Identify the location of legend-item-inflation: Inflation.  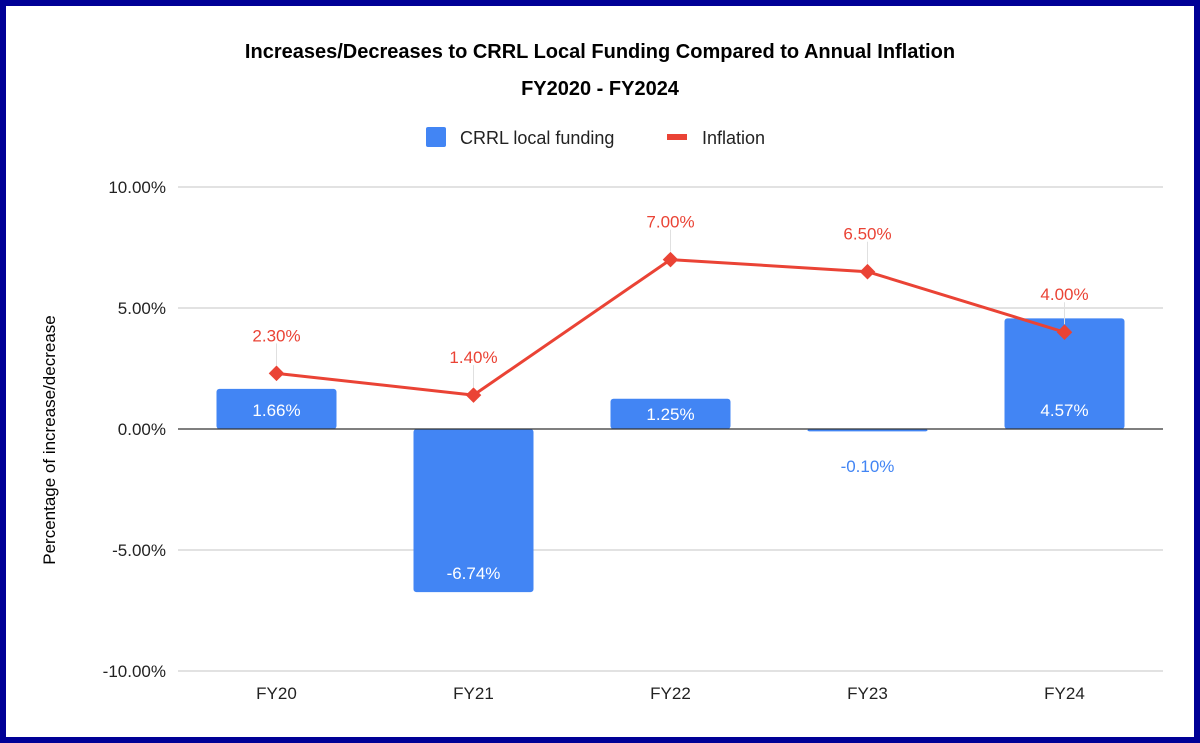
(716, 138).